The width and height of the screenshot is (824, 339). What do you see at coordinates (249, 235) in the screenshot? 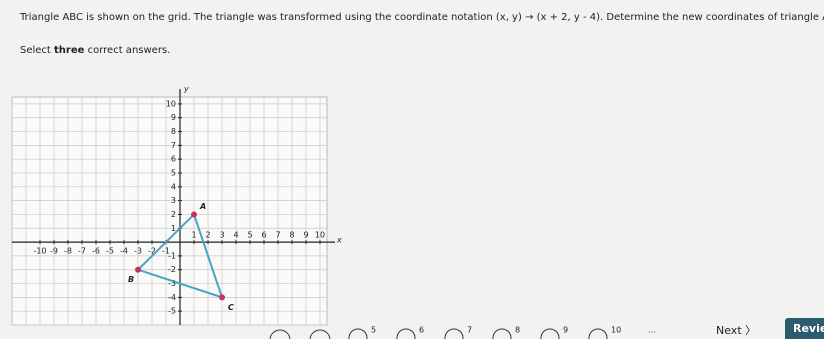
I see `x-tick-label: 5` at bounding box center [249, 235].